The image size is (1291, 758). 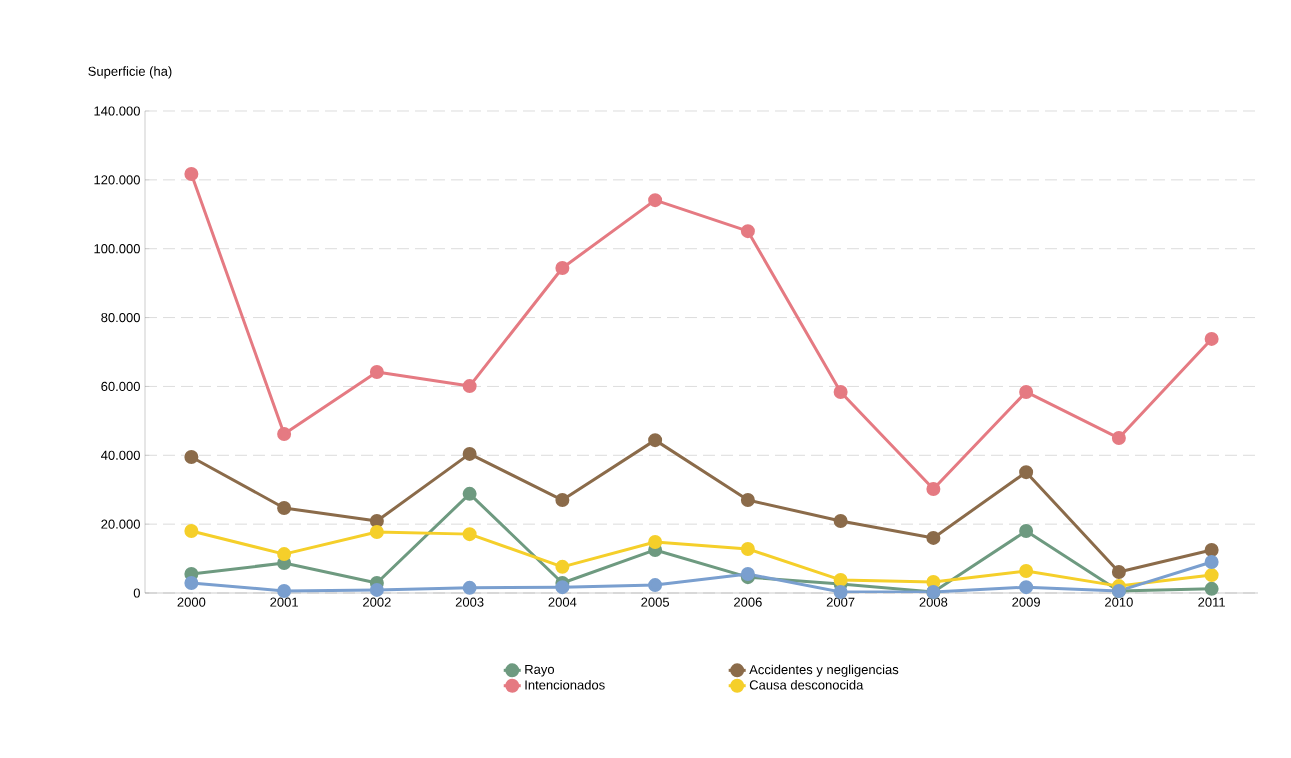 I want to click on legend-label: Intencionados, so click(x=565, y=685).